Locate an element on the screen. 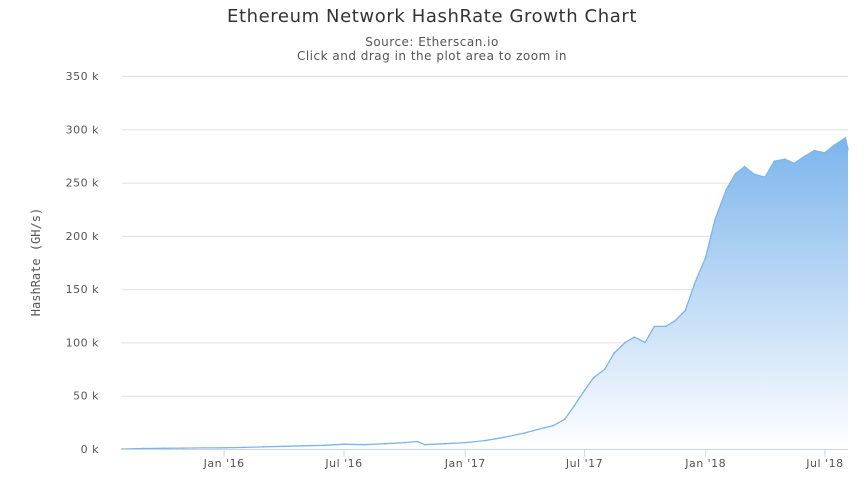 This screenshot has height=484, width=865. y-tick-label: 50 k is located at coordinates (86, 396).